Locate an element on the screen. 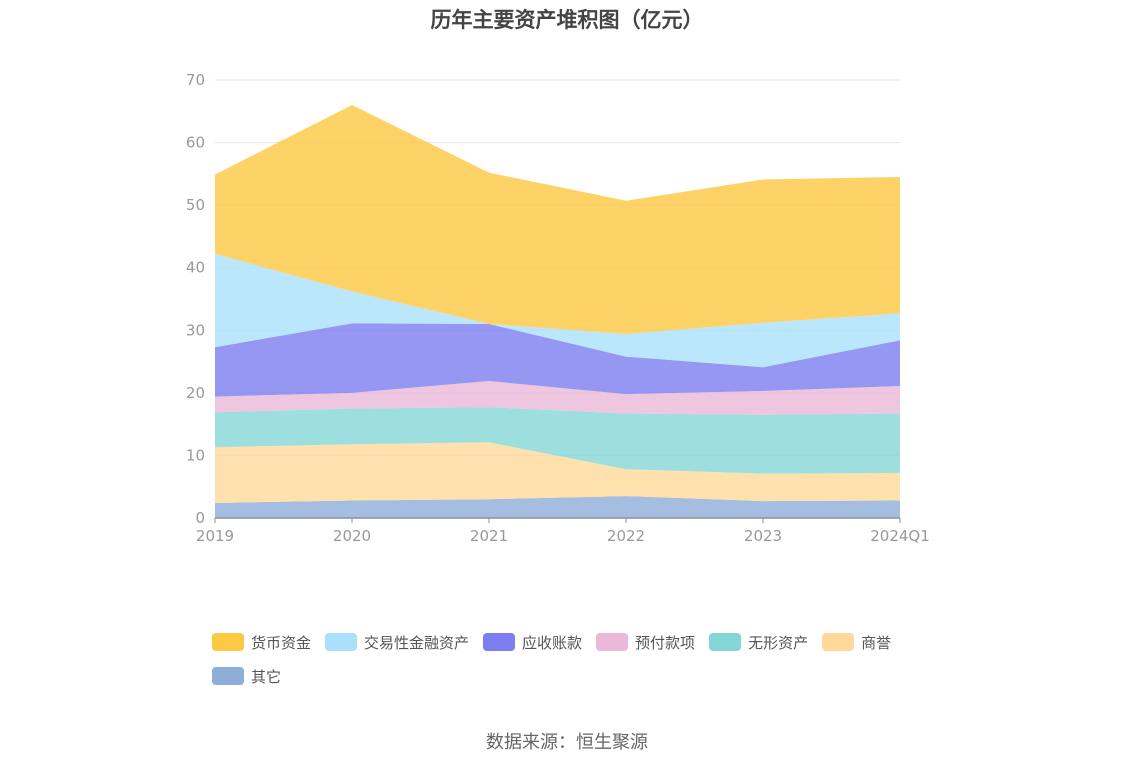  y-tick-label-20: 20 is located at coordinates (195, 393).